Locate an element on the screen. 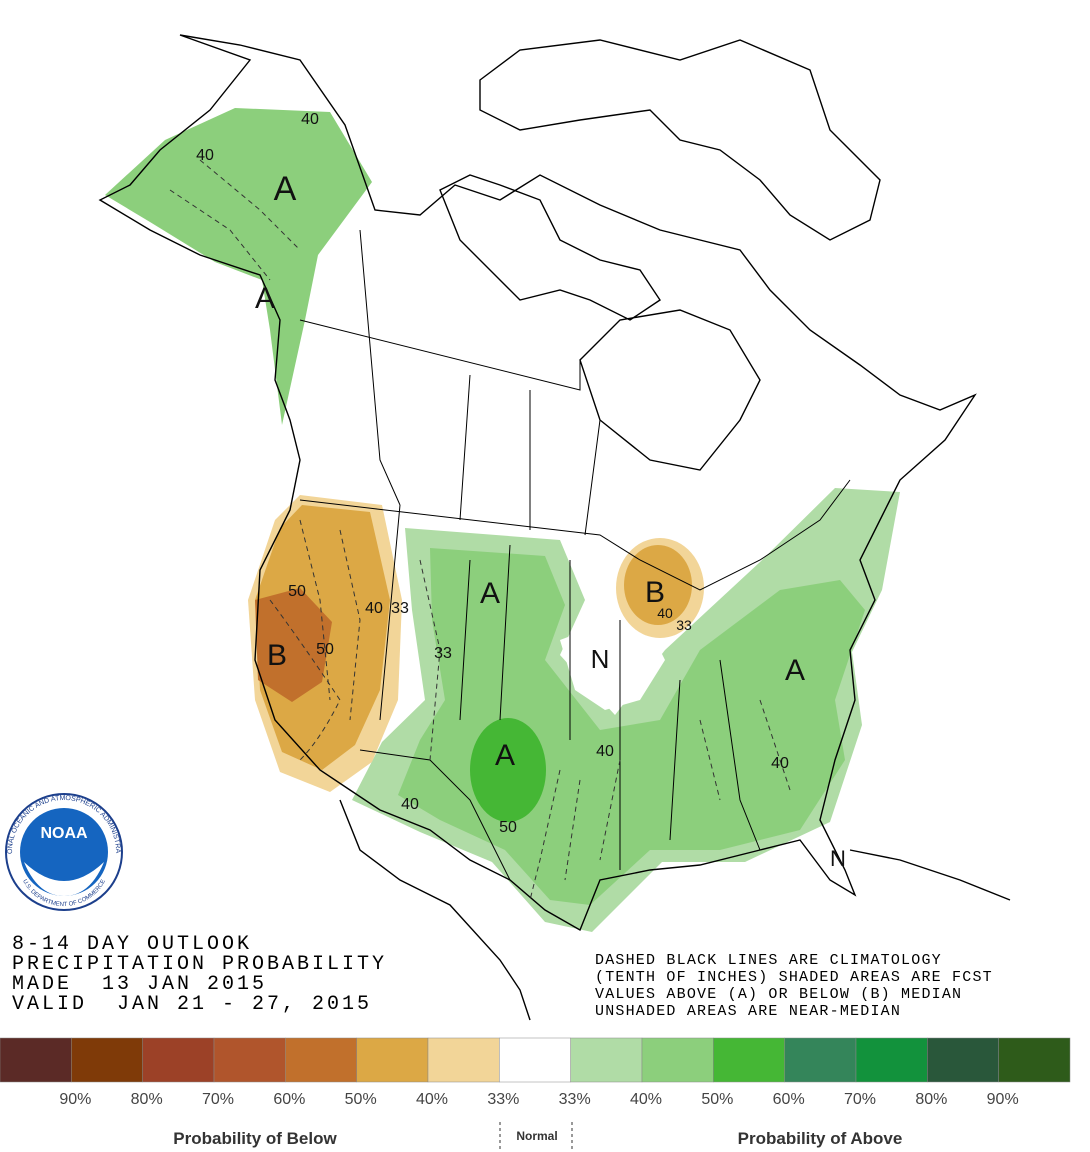  note-line: VALUES ABOVE (A) OR BELOW (B) MEDIAN is located at coordinates (778, 994).